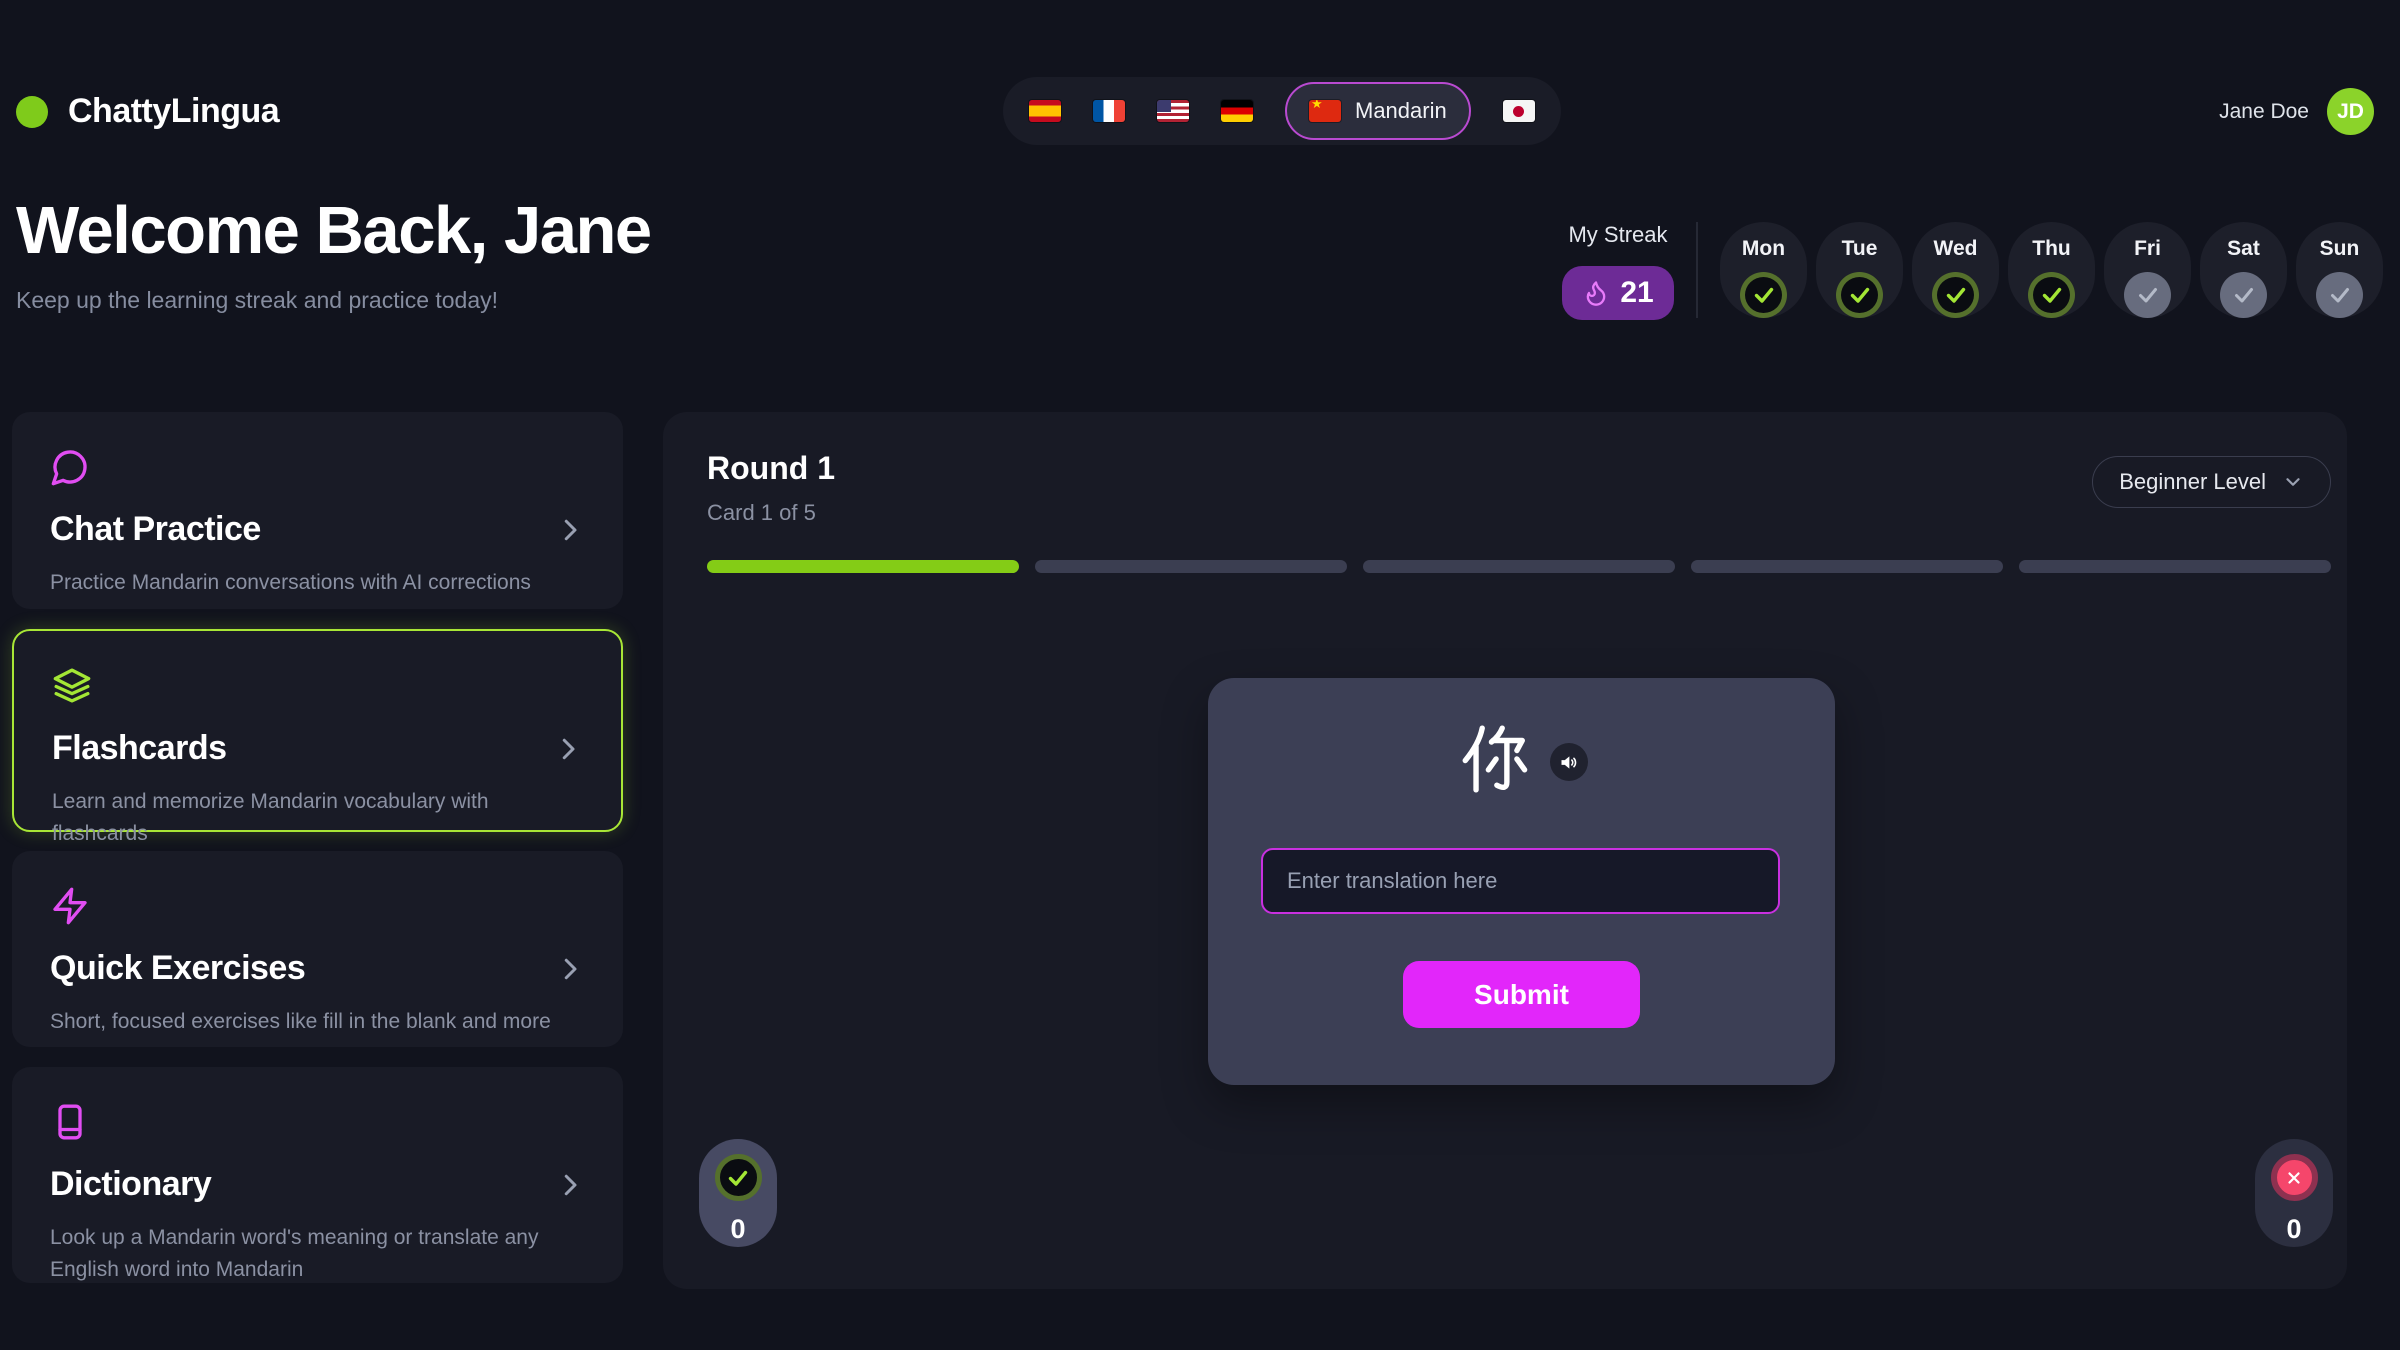 Image resolution: width=2400 pixels, height=1350 pixels. I want to click on divider, so click(1697, 270).